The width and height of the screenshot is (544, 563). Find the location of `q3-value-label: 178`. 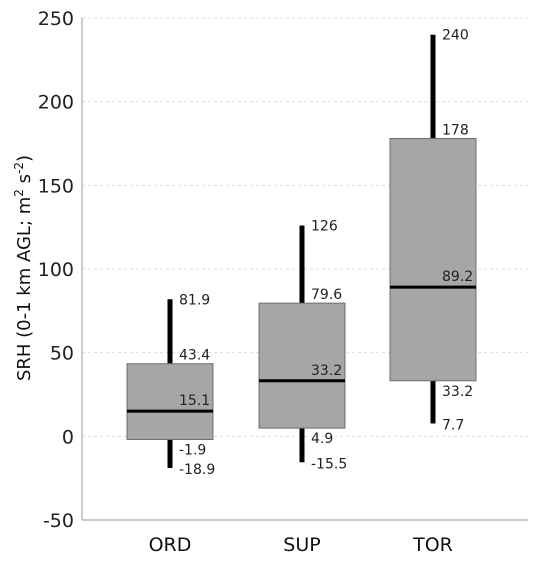

q3-value-label: 178 is located at coordinates (455, 130).